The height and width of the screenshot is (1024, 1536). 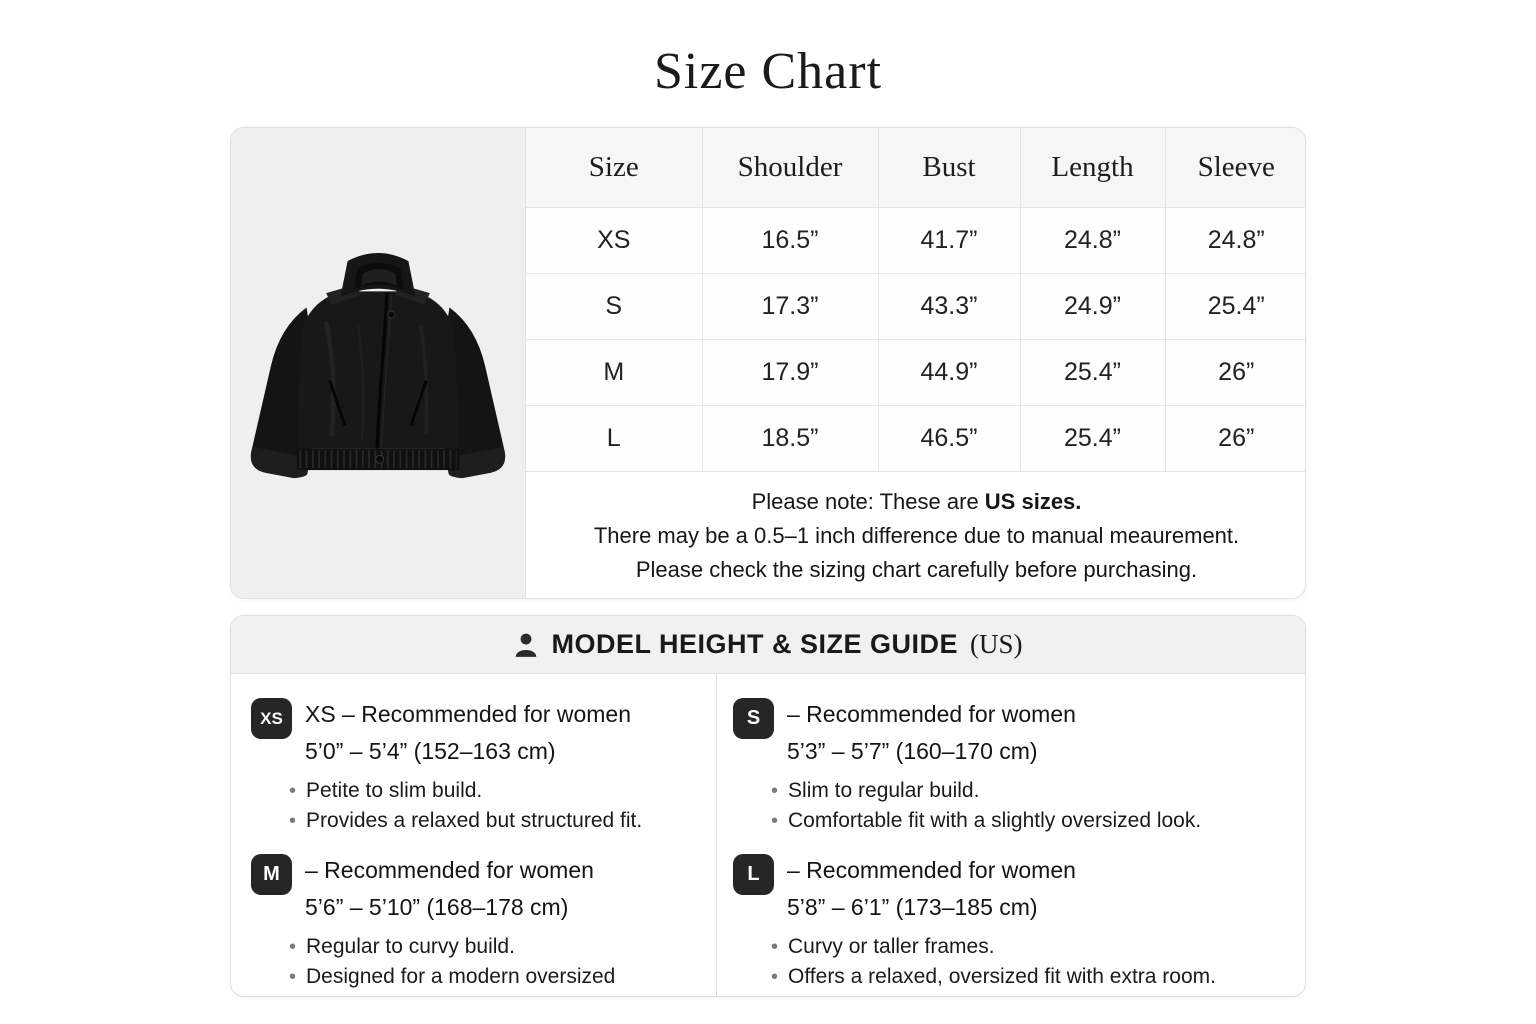 What do you see at coordinates (949, 240) in the screenshot?
I see `cell-value: 41.7”` at bounding box center [949, 240].